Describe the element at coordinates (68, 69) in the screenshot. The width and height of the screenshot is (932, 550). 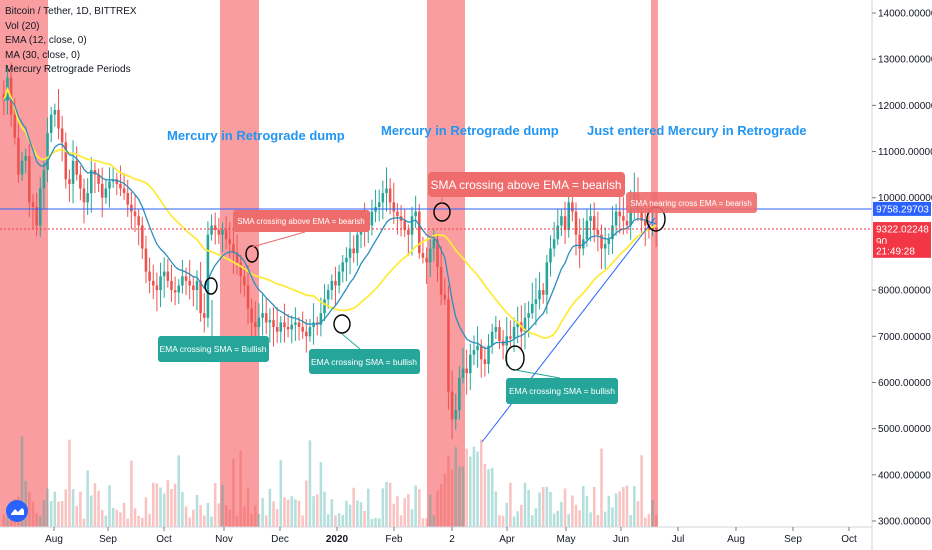
I see `legend-retrograde: Mercury Retrograde Periods` at that location.